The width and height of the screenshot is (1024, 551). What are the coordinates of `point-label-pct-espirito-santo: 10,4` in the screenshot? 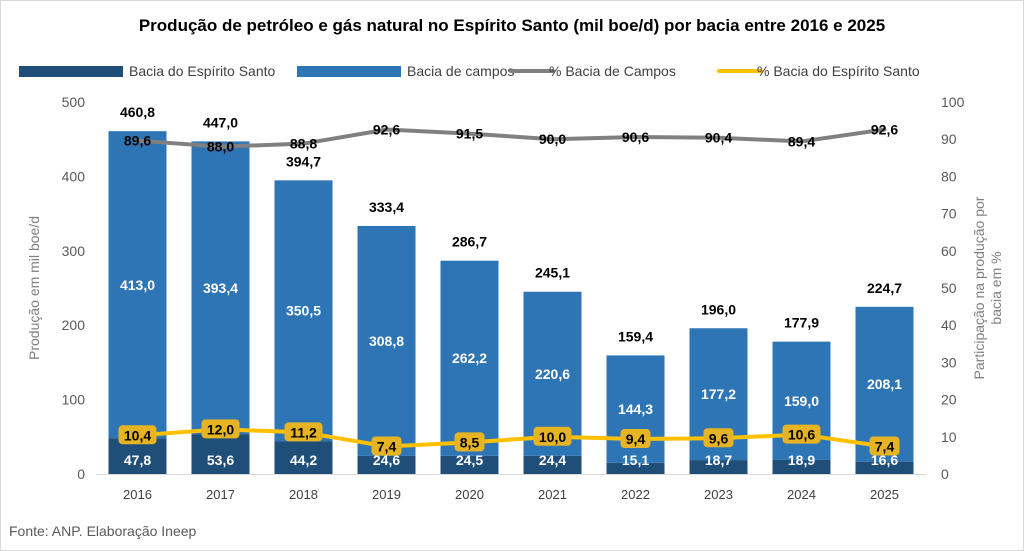 It's located at (137, 435).